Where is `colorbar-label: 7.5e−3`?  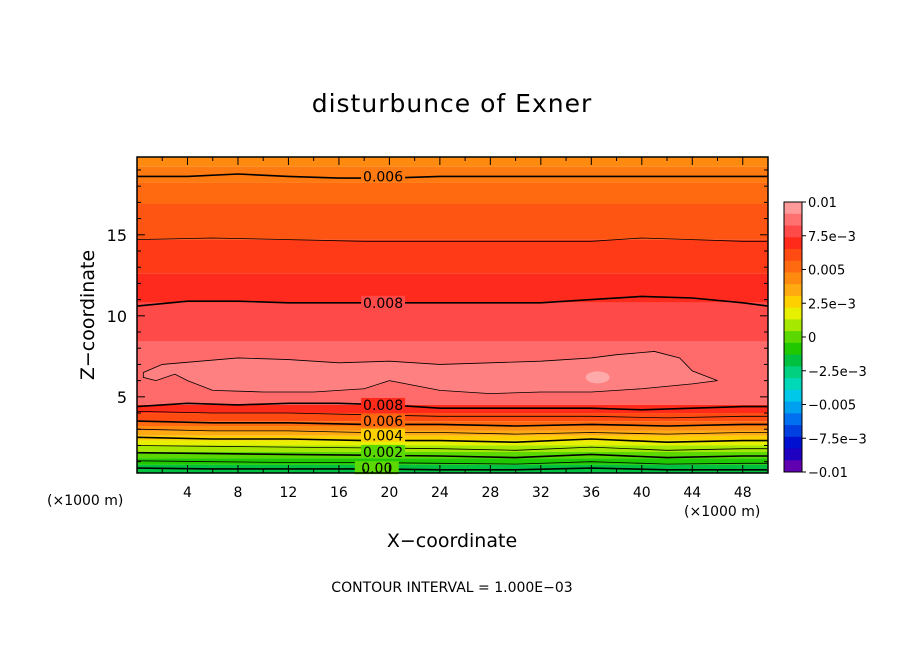 colorbar-label: 7.5e−3 is located at coordinates (832, 237).